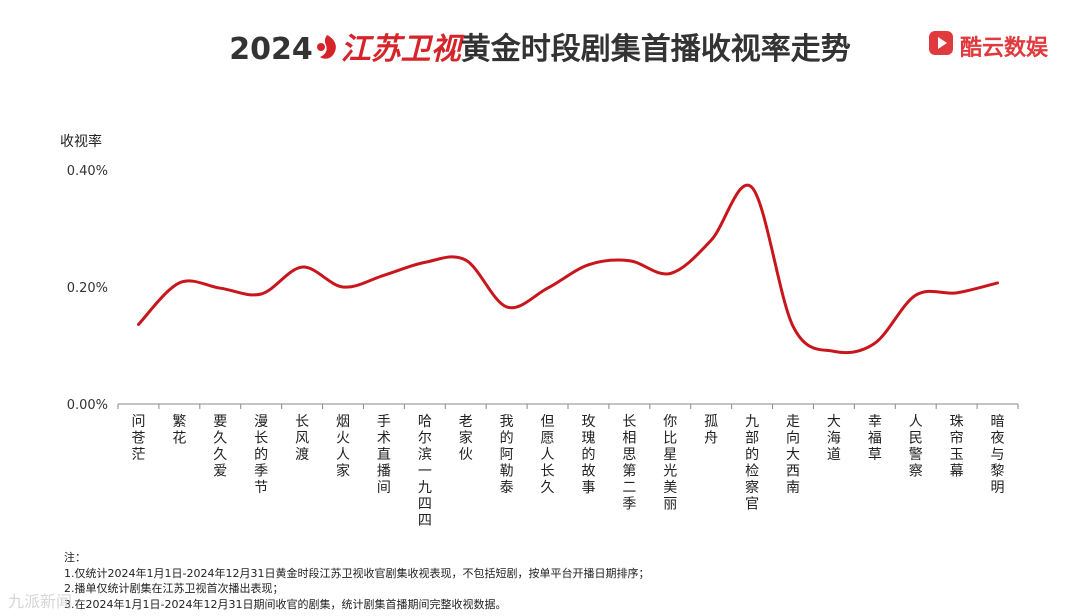 This screenshot has width=1080, height=616. I want to click on brand-name: 酷云数娱, so click(1003, 48).